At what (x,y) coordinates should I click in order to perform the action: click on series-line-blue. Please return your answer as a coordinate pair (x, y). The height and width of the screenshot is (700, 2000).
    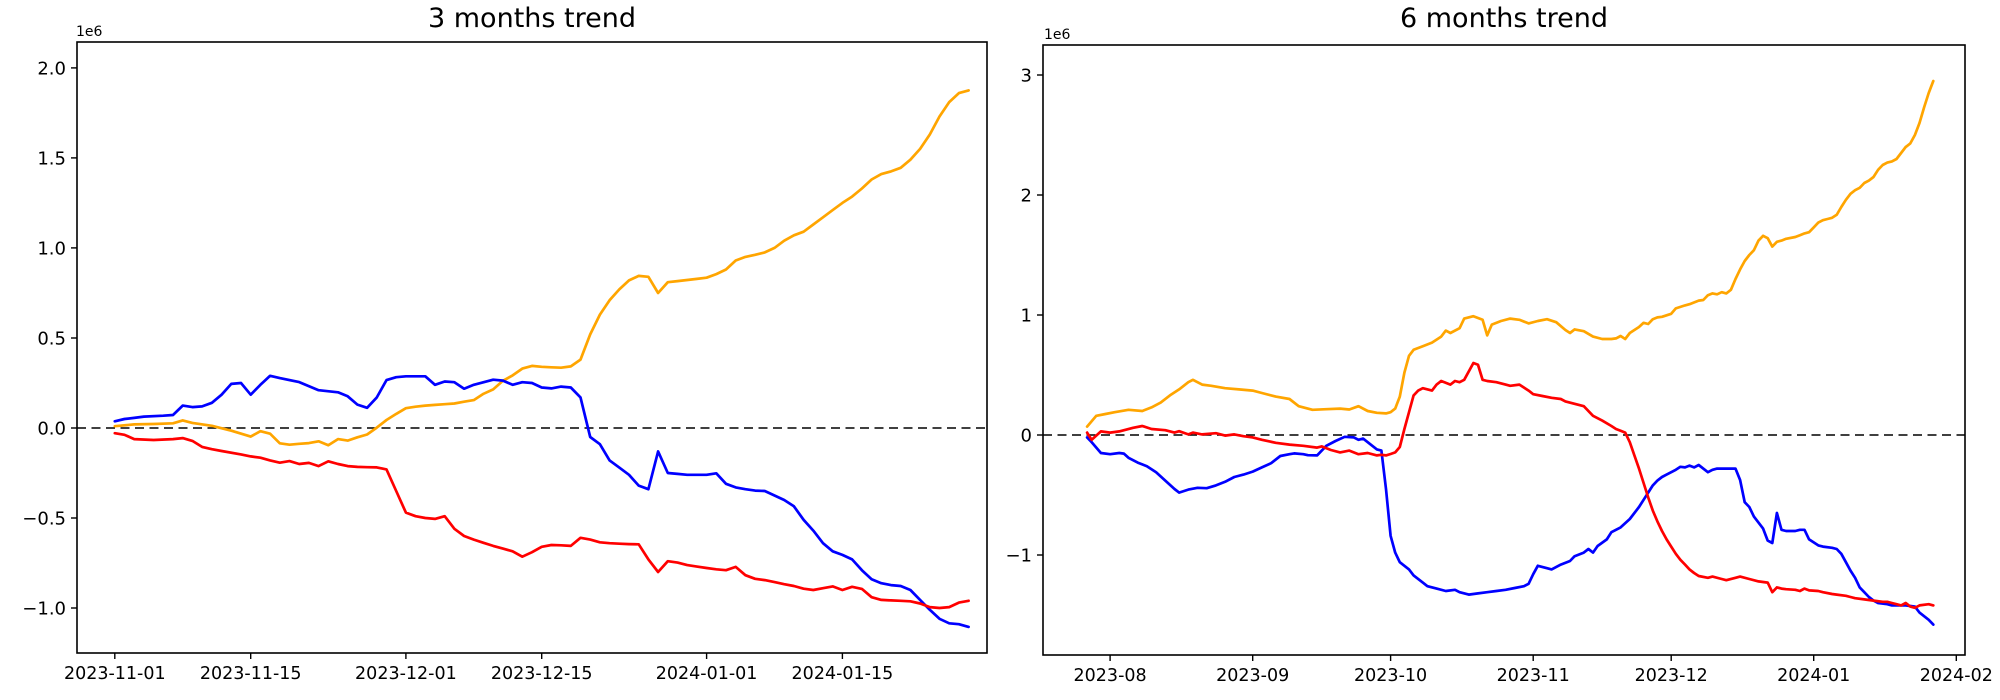
    Looking at the image, I should click on (1510, 530).